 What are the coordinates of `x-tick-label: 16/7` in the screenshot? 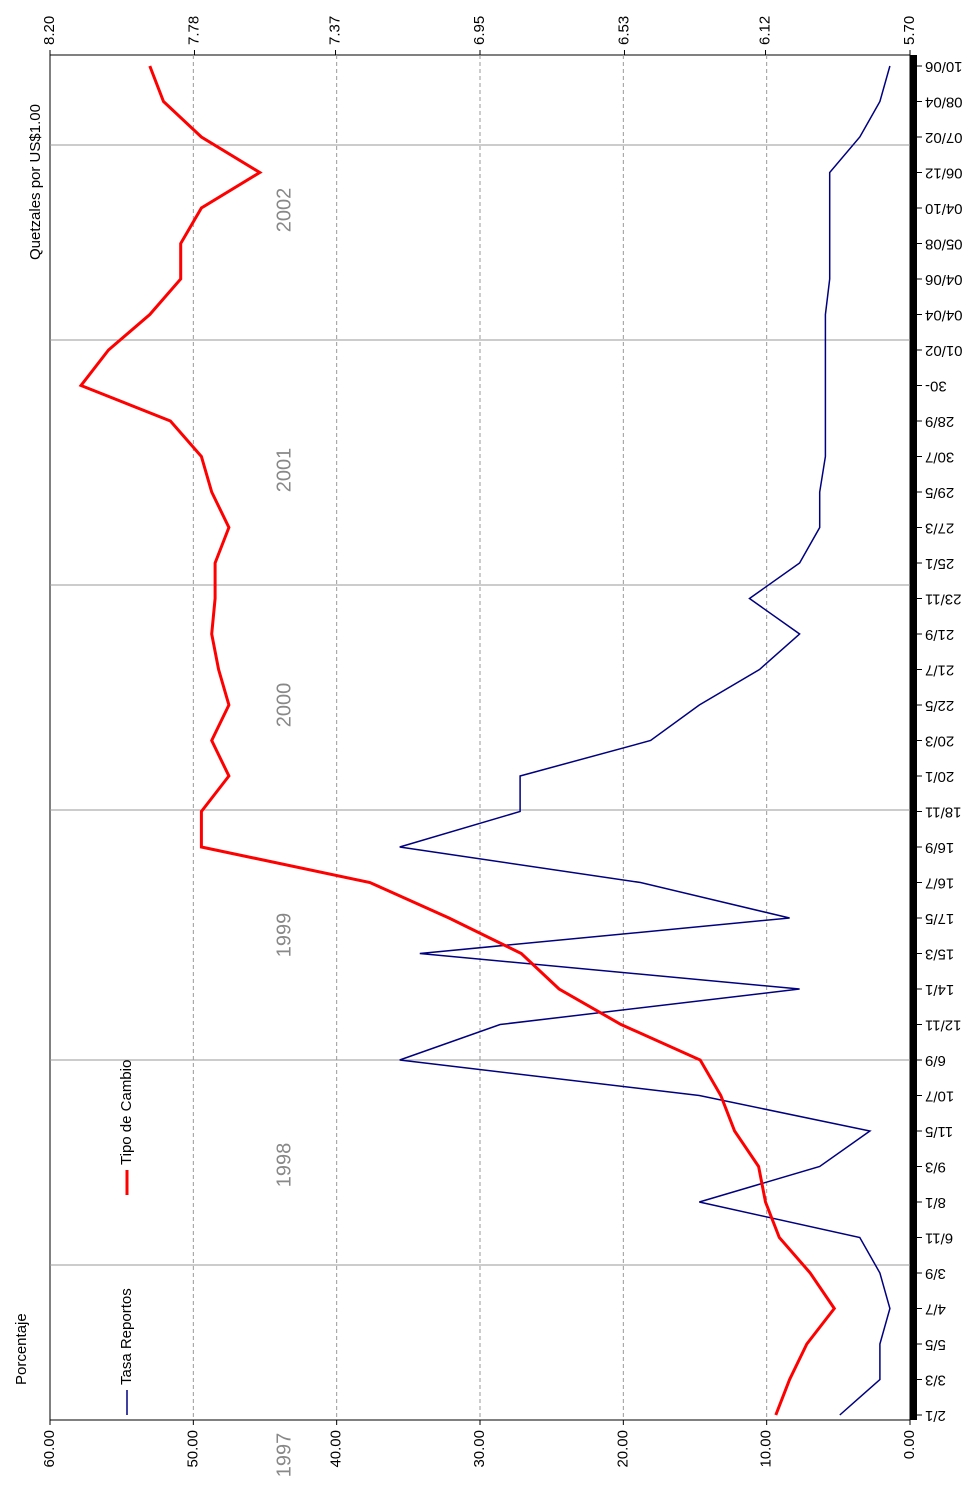 It's located at (939, 883).